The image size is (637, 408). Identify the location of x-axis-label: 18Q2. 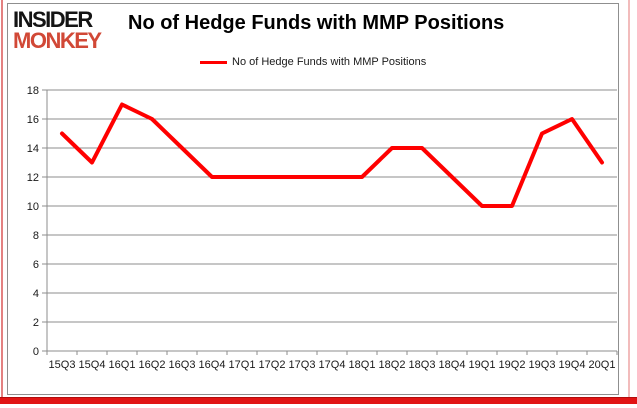
(392, 365).